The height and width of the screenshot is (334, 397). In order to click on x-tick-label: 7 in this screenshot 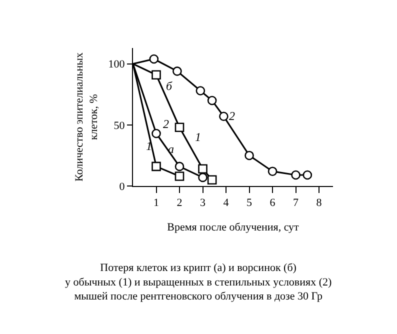, I will do `click(296, 203)`.